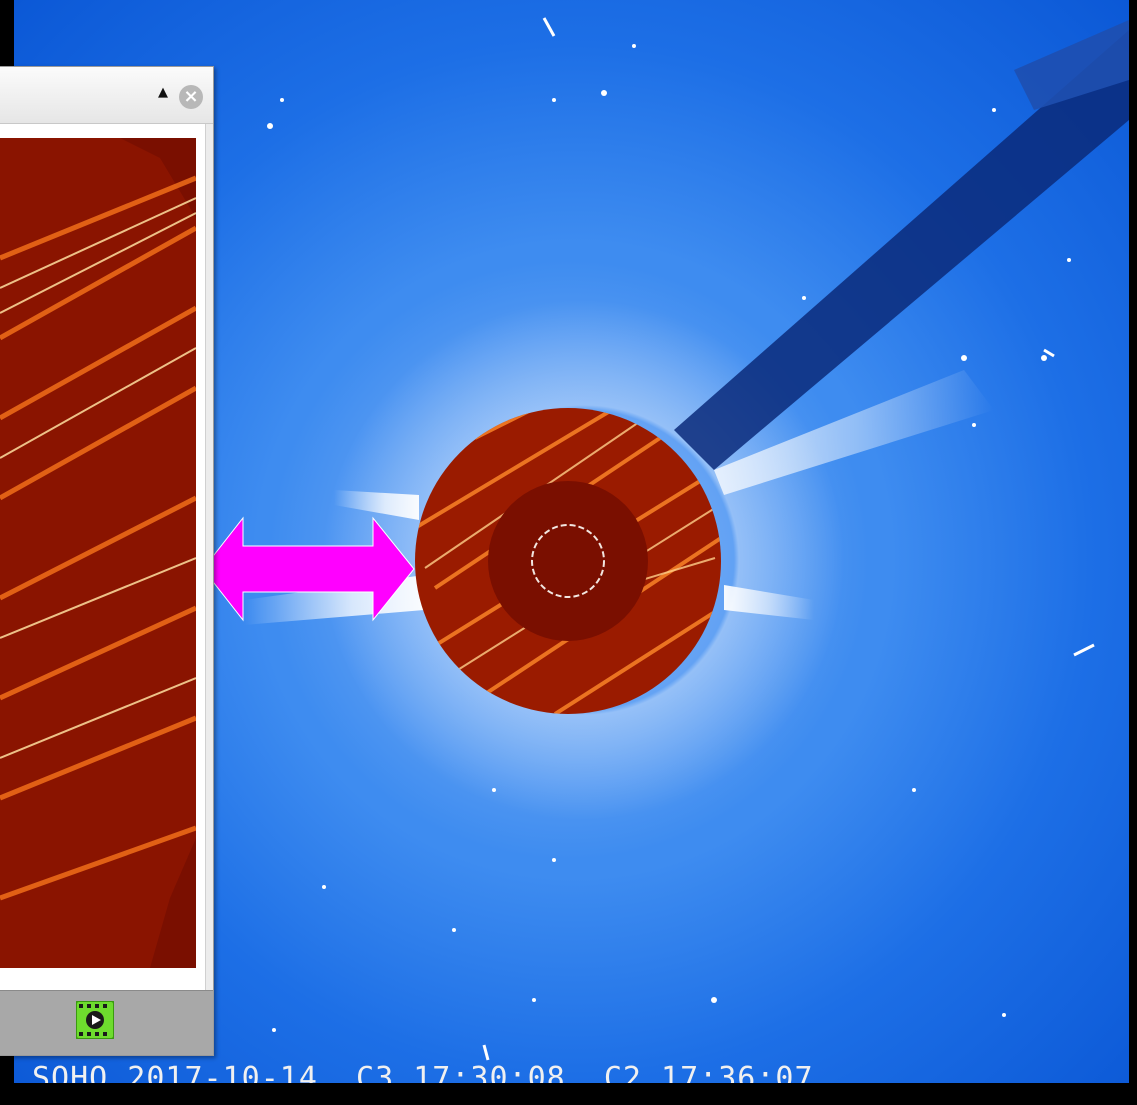 This screenshot has height=1105, width=1137. Describe the element at coordinates (163, 92) in the screenshot. I see `triangle-up-icon: ▲` at that location.